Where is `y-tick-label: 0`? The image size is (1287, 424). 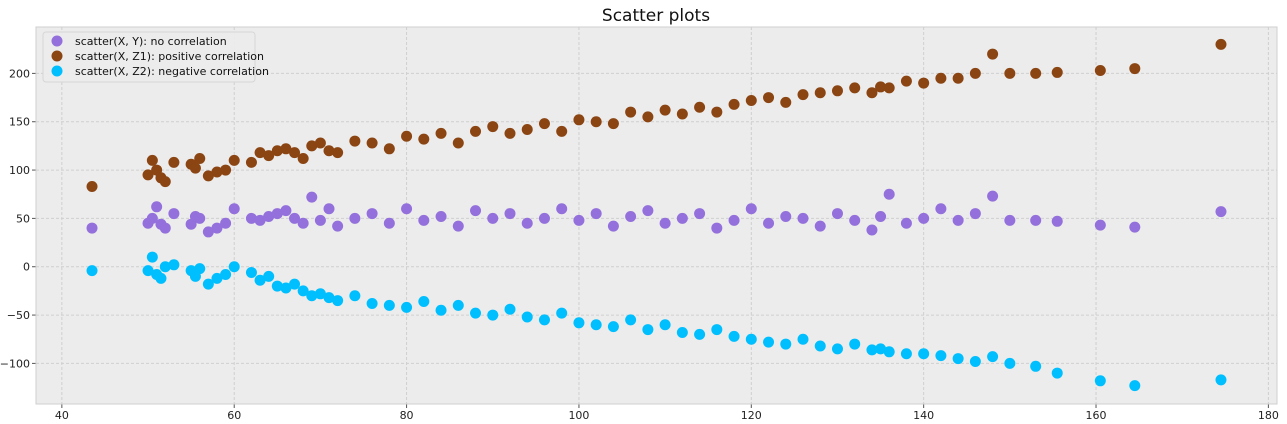
y-tick-label: 0 is located at coordinates (26, 267).